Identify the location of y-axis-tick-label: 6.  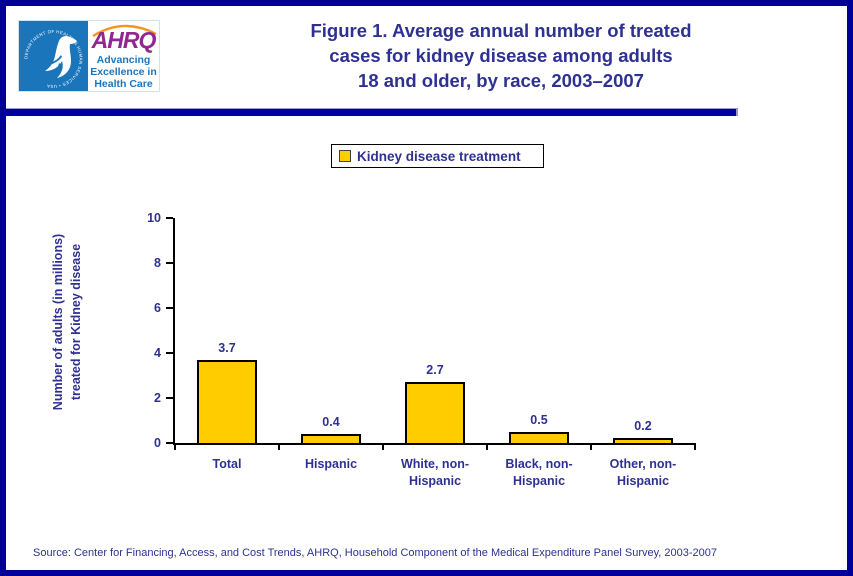
(157, 308).